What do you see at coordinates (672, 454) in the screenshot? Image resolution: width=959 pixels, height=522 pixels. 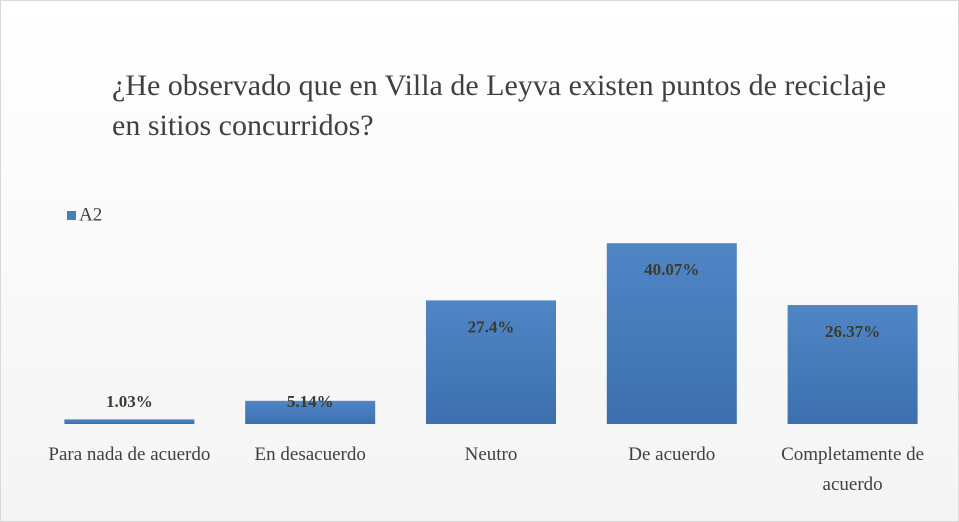 I see `x-tick-label: De acuerdo` at bounding box center [672, 454].